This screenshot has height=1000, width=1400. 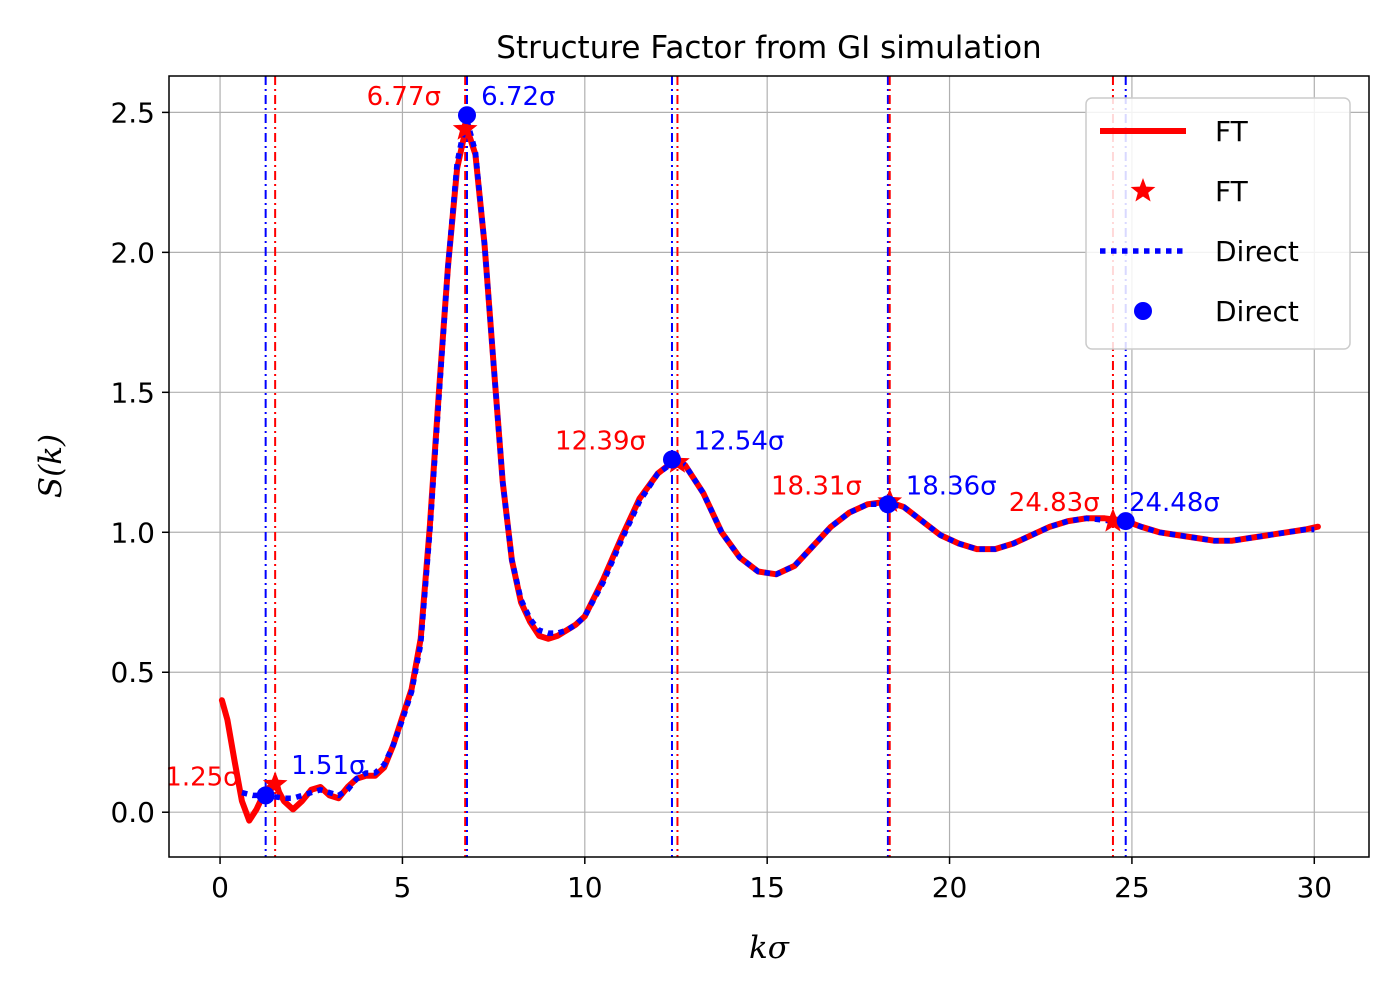 I want to click on peak-annotation: 6.77σ, so click(x=404, y=97).